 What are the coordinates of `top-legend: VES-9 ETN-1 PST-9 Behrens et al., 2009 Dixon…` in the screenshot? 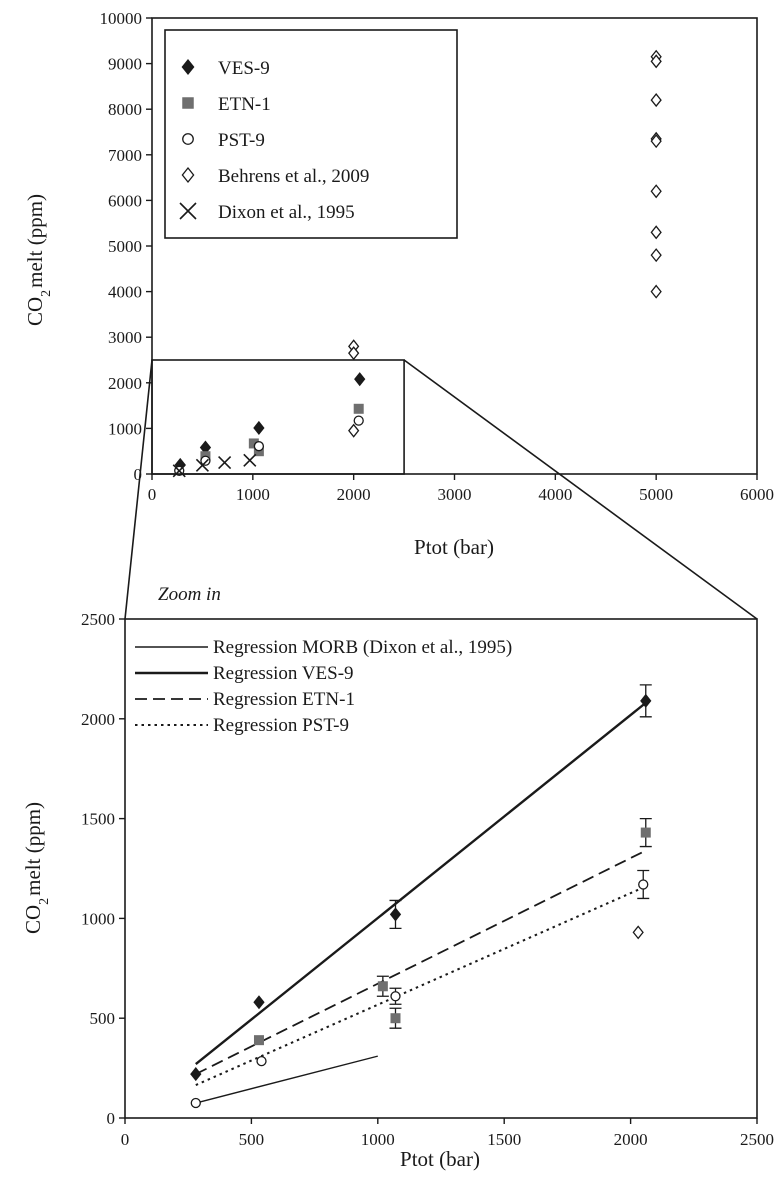 It's located at (311, 134).